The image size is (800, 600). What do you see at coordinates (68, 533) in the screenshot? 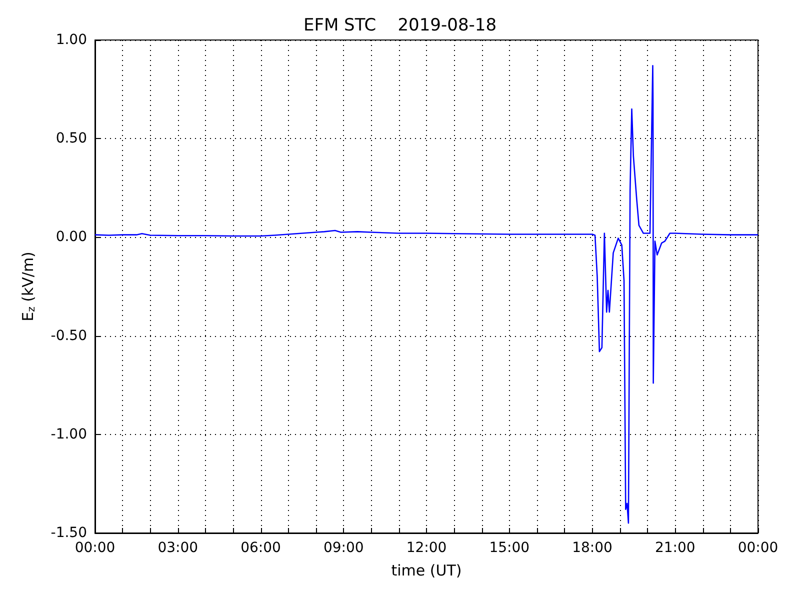
I see `y-tick-label: -1.50` at bounding box center [68, 533].